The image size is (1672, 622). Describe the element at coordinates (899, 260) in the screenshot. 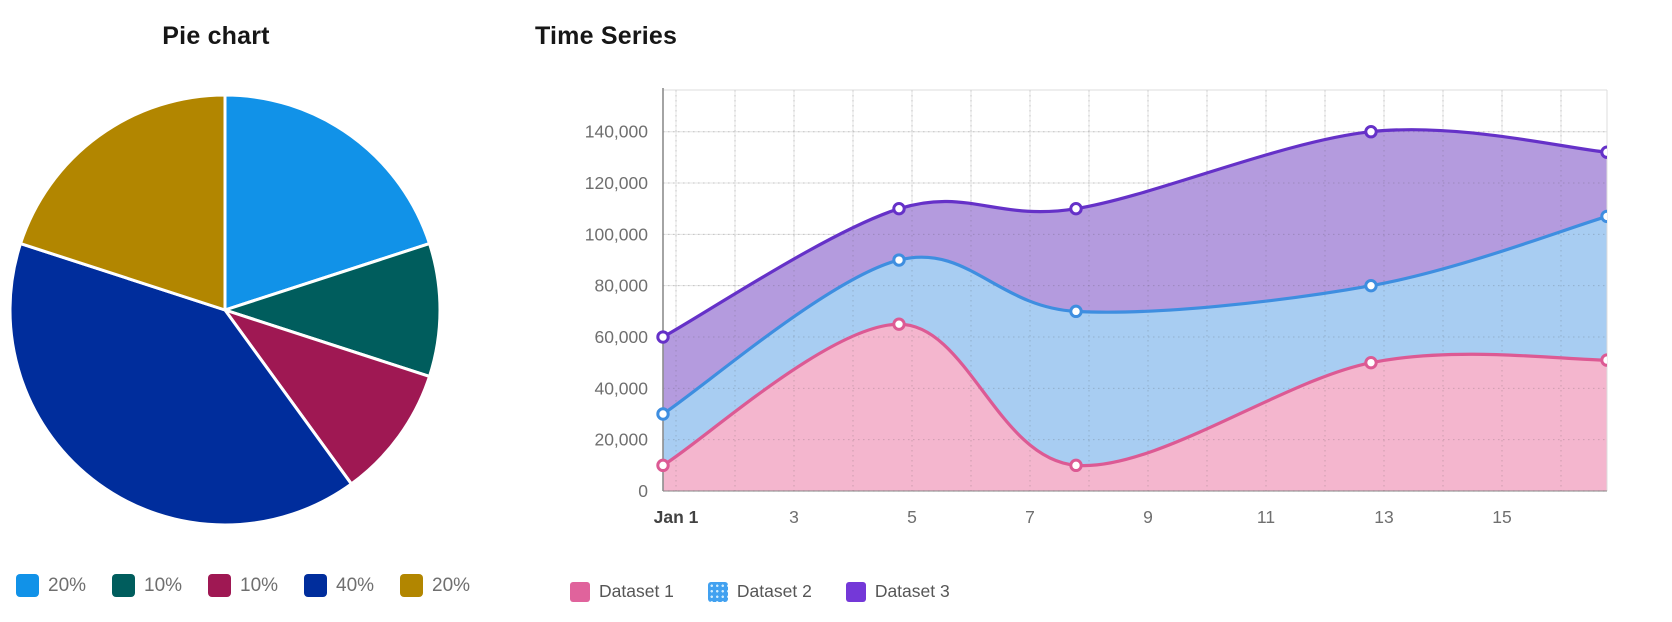

I see `point-dataset-2-jan5` at that location.